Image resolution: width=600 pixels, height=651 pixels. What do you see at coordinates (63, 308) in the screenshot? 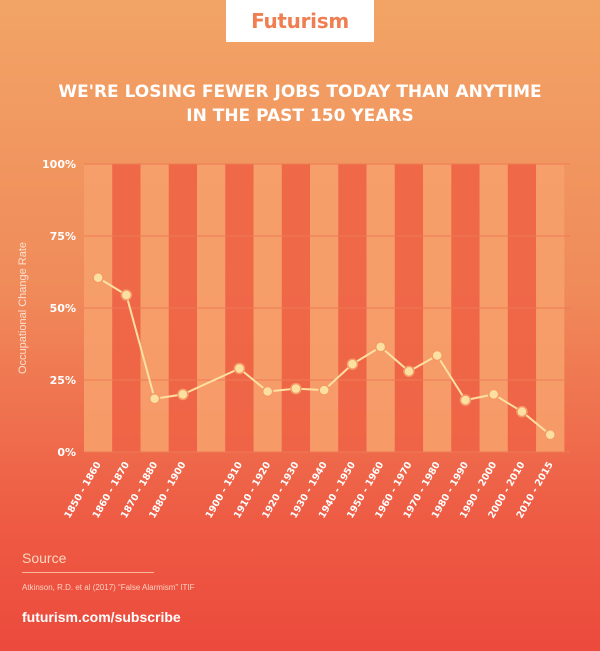
I see `y-tick-label: 50%` at bounding box center [63, 308].